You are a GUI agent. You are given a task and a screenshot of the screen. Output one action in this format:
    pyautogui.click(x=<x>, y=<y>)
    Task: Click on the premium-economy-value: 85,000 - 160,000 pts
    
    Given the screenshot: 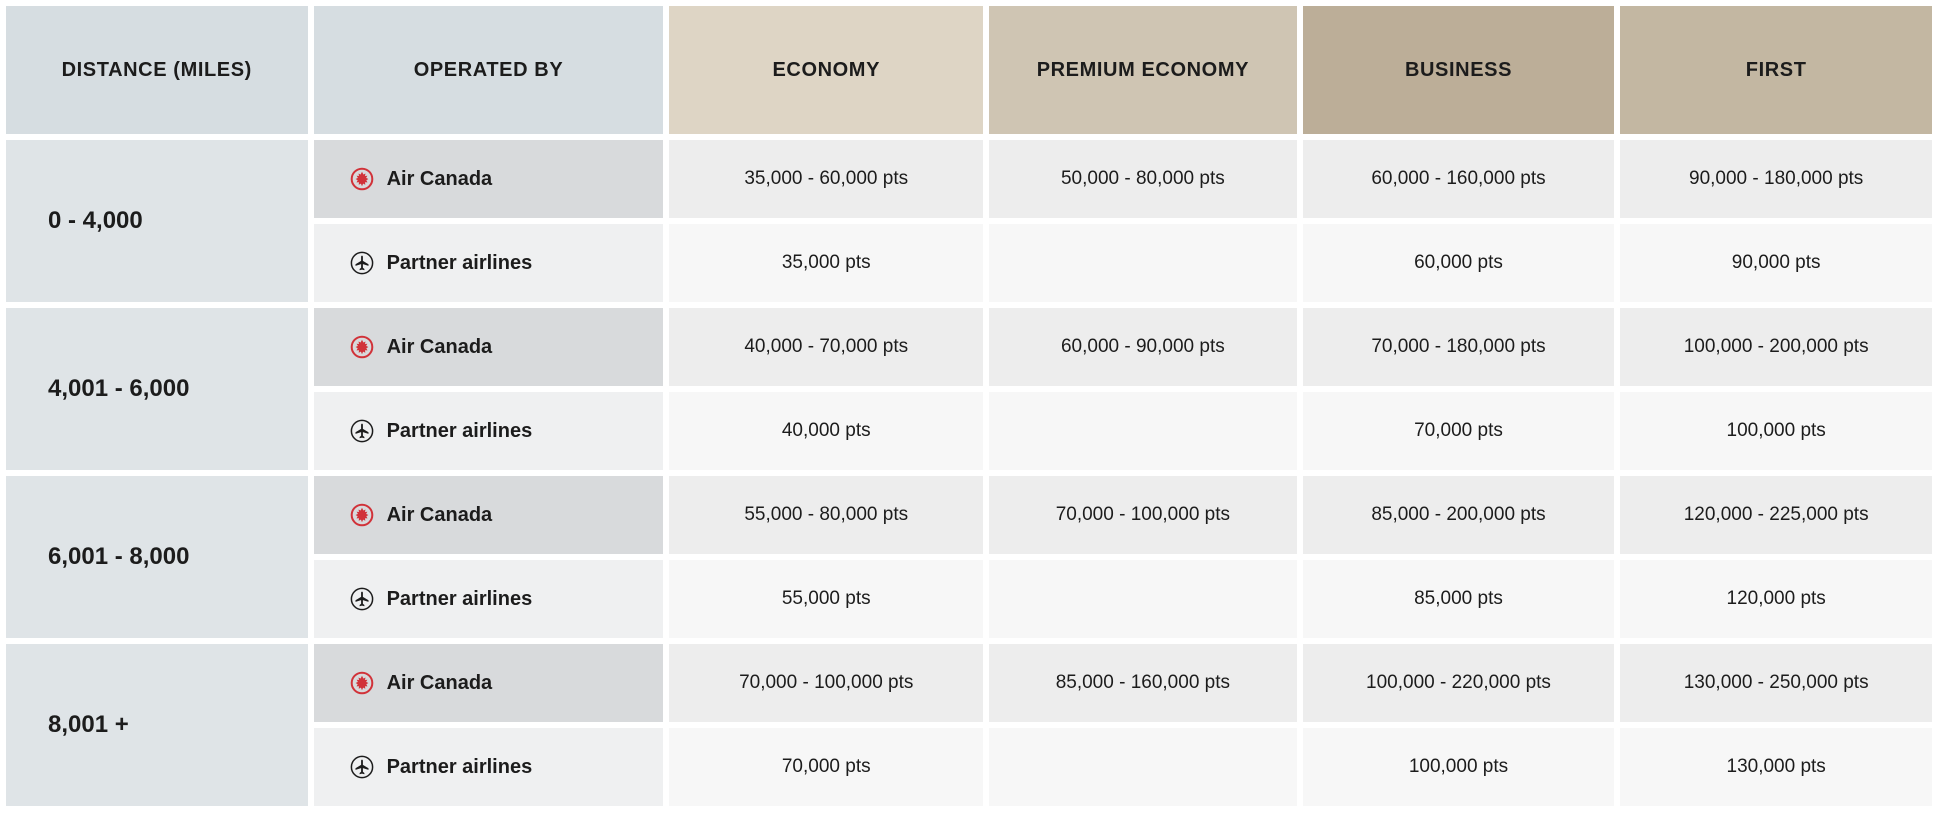 What is the action you would take?
    pyautogui.click(x=1143, y=683)
    